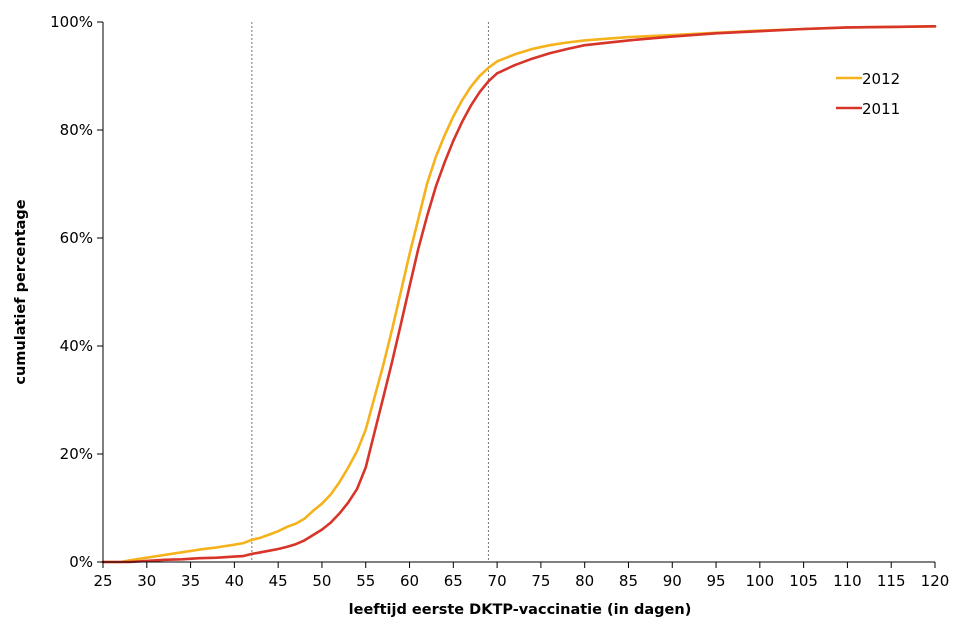 This screenshot has height=624, width=955. I want to click on x-tick-label: 115, so click(891, 581).